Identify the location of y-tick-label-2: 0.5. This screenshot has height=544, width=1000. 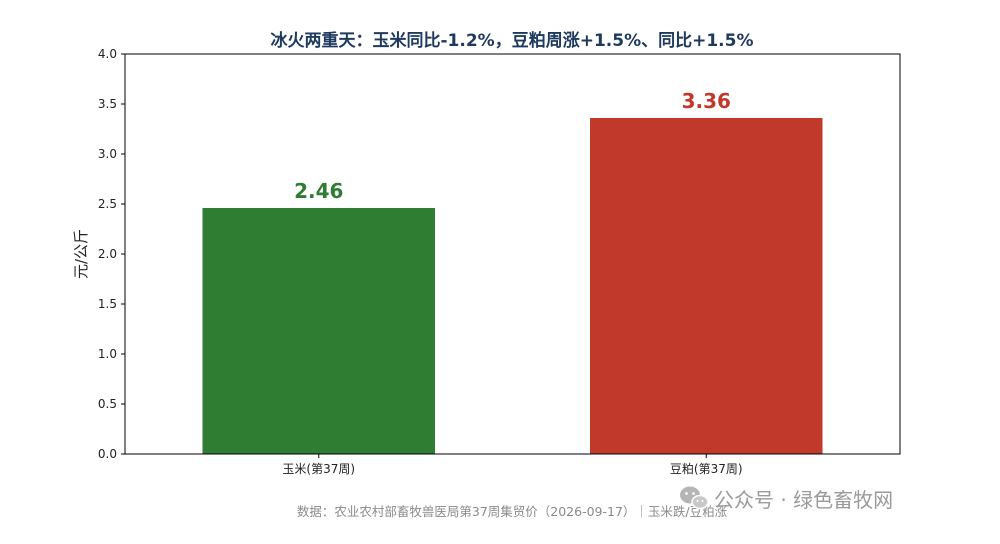
(107, 404).